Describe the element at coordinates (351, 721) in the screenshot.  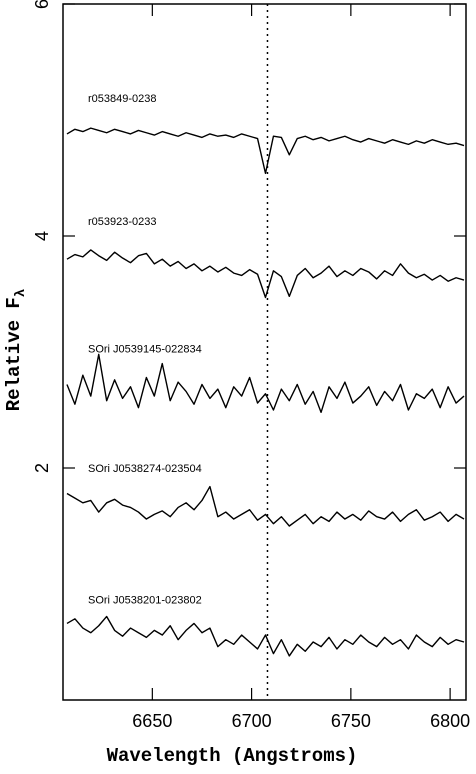
I see `x-tick-label: 6750` at that location.